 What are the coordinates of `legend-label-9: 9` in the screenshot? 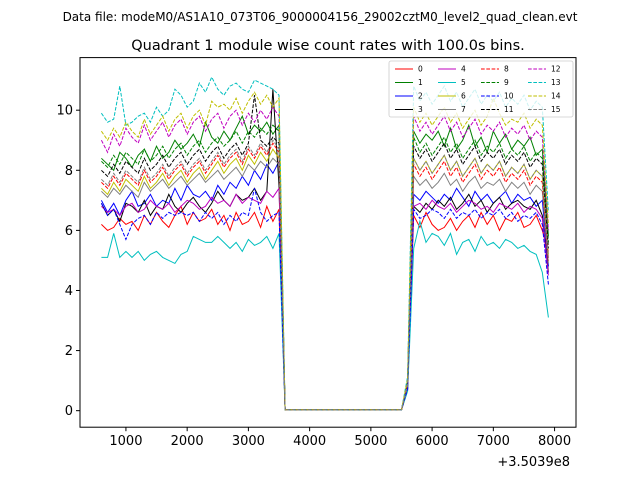 It's located at (506, 82).